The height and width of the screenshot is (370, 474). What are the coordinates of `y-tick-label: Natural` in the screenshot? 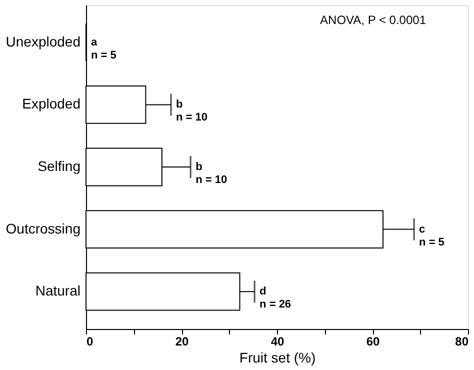 It's located at (57, 290).